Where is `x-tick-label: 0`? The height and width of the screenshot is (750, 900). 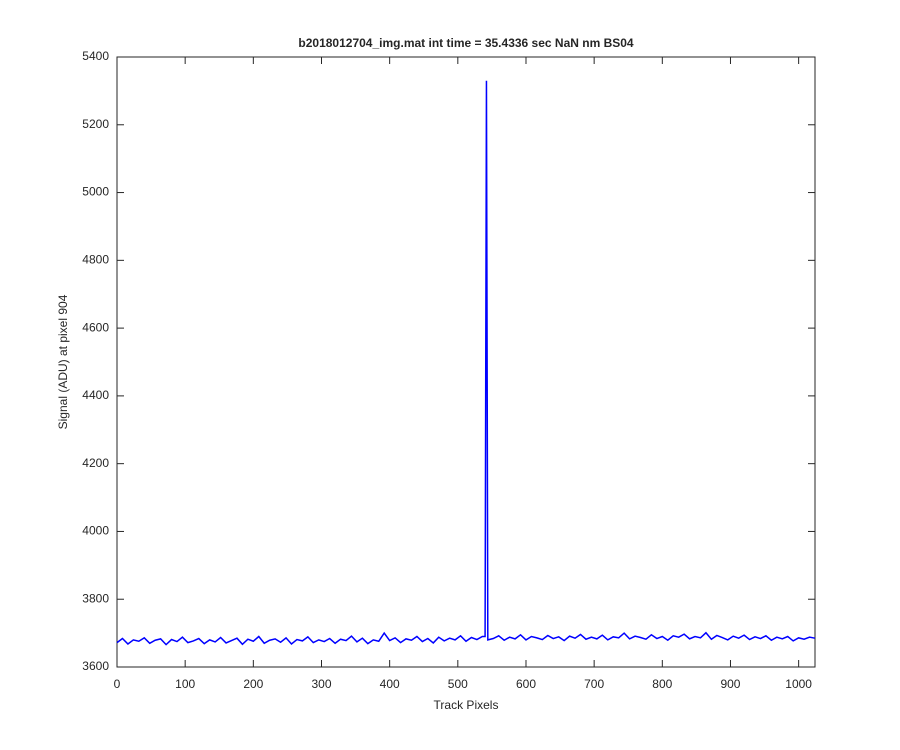
x-tick-label: 0 is located at coordinates (117, 684).